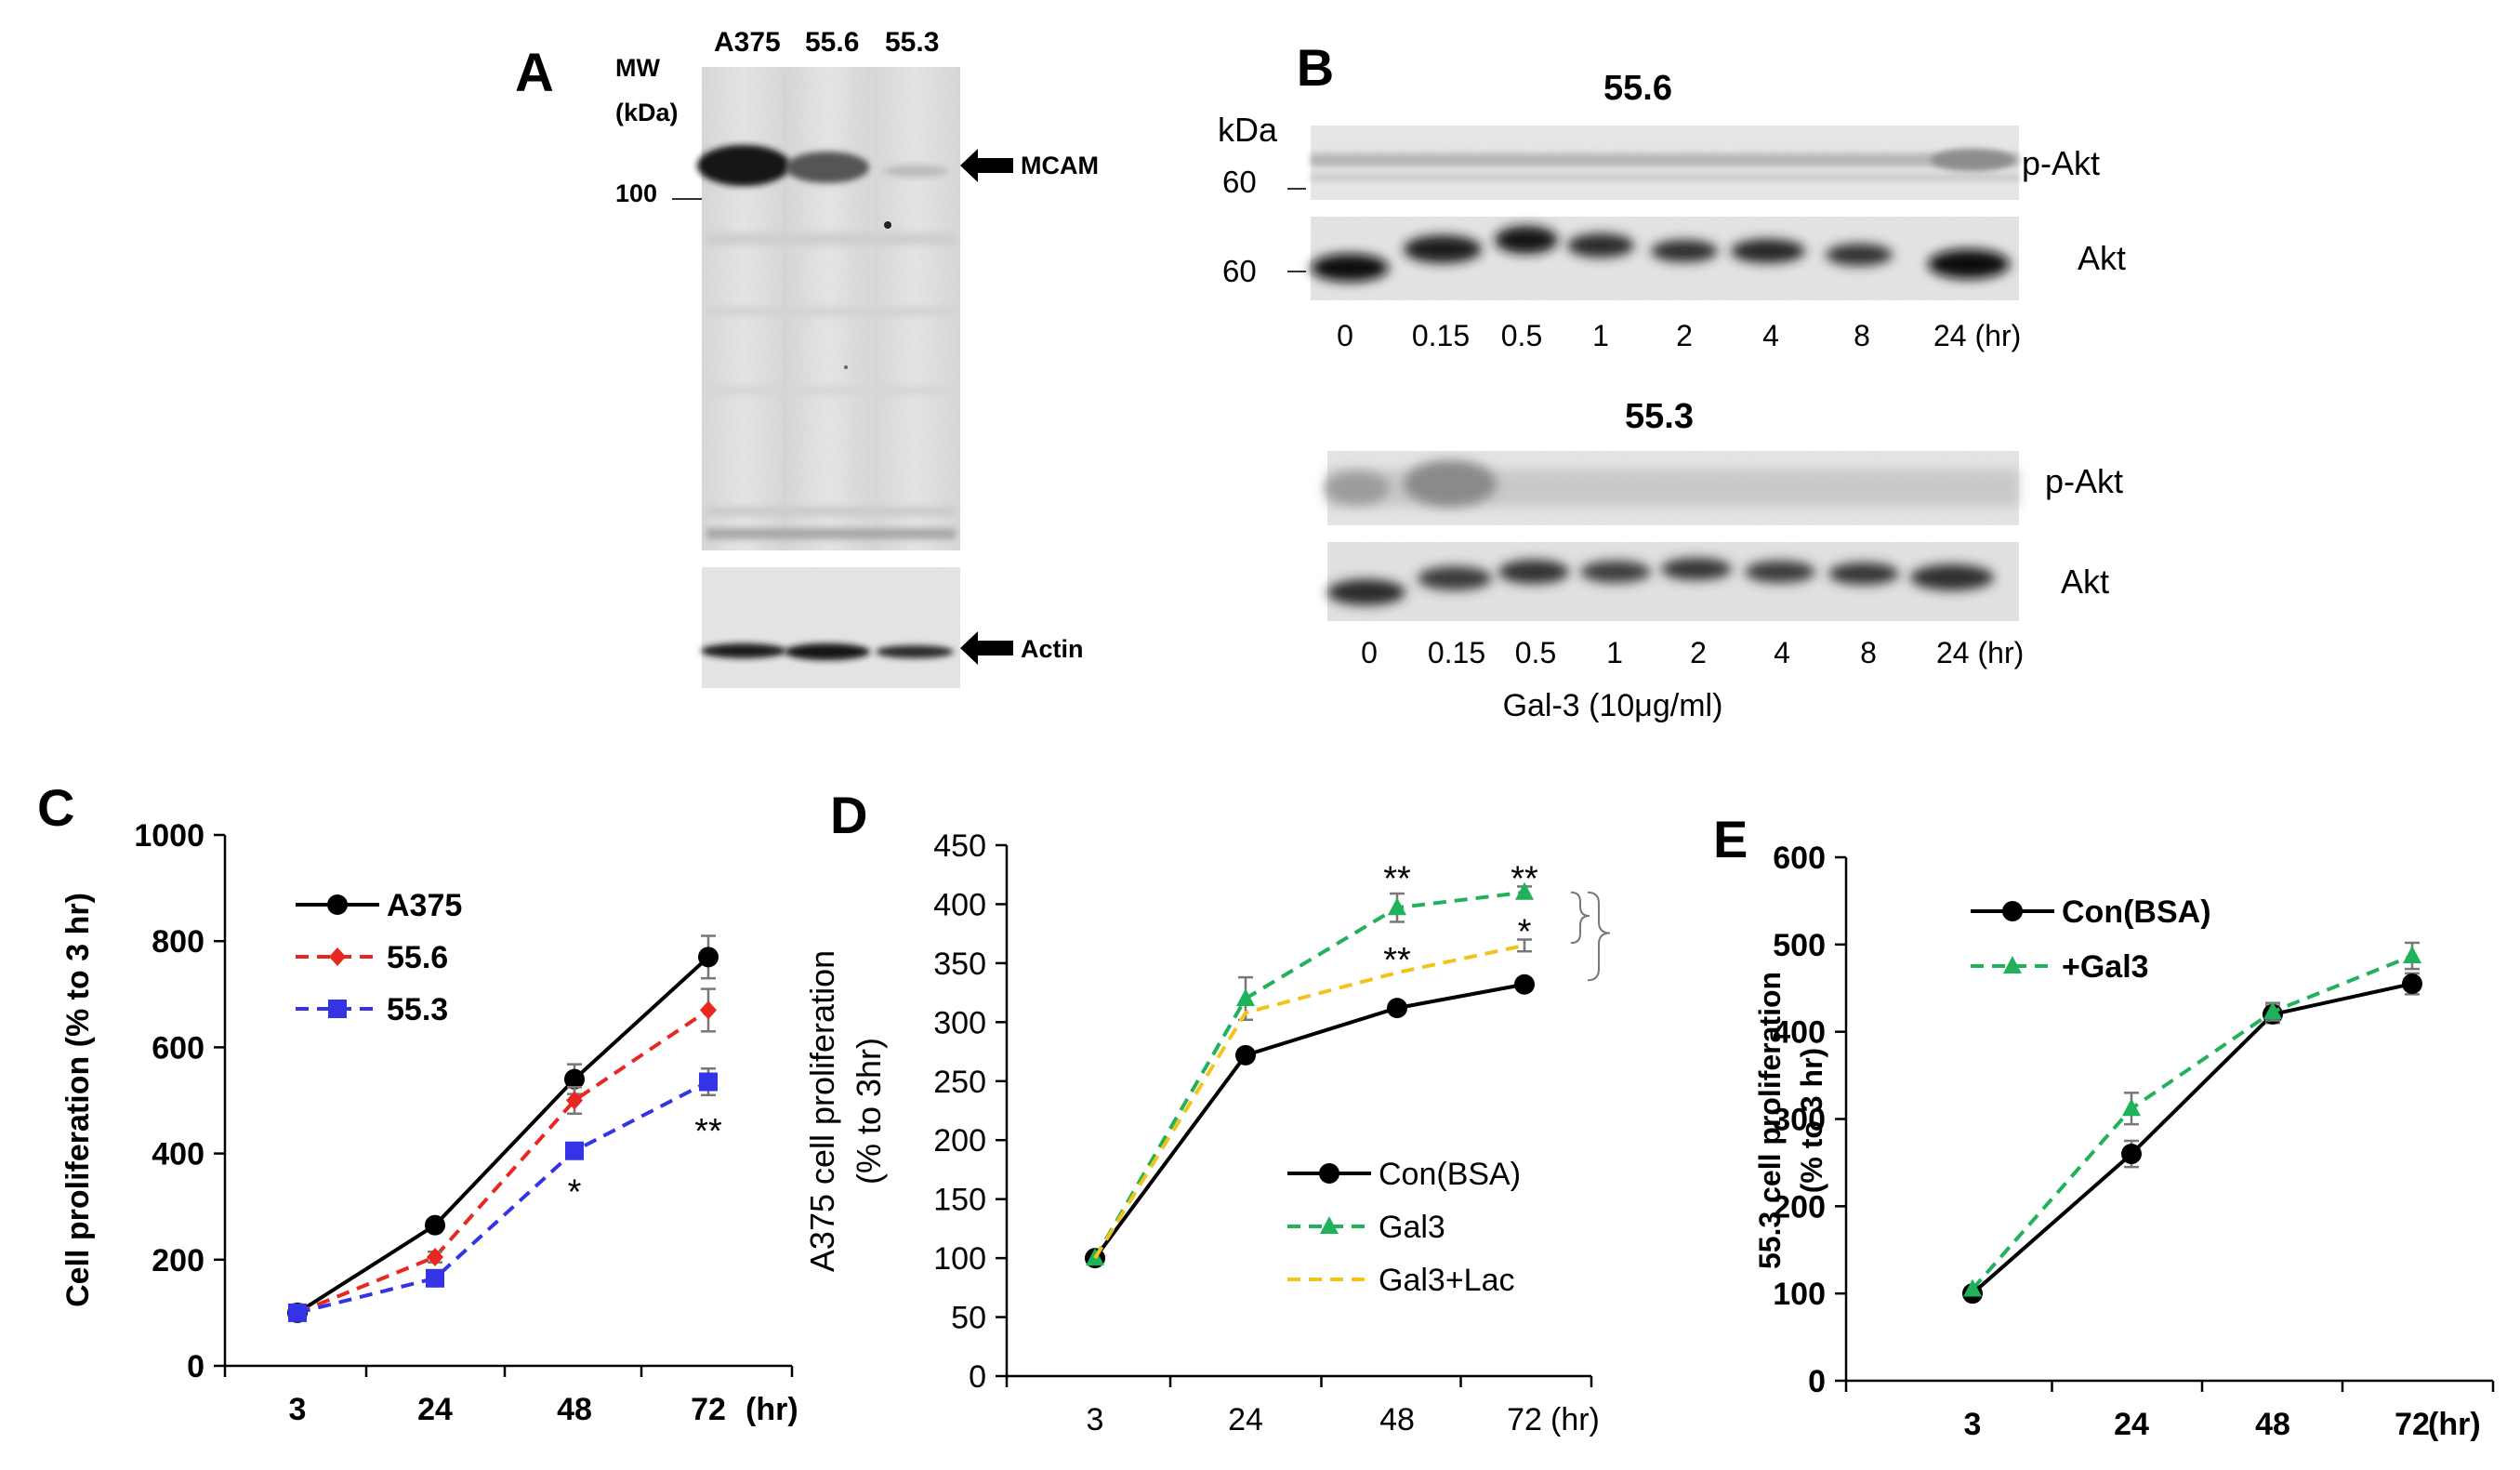  What do you see at coordinates (807, 357) in the screenshot?
I see `panel-a: A MW (kDa) 100 A375 55.6 55.3` at bounding box center [807, 357].